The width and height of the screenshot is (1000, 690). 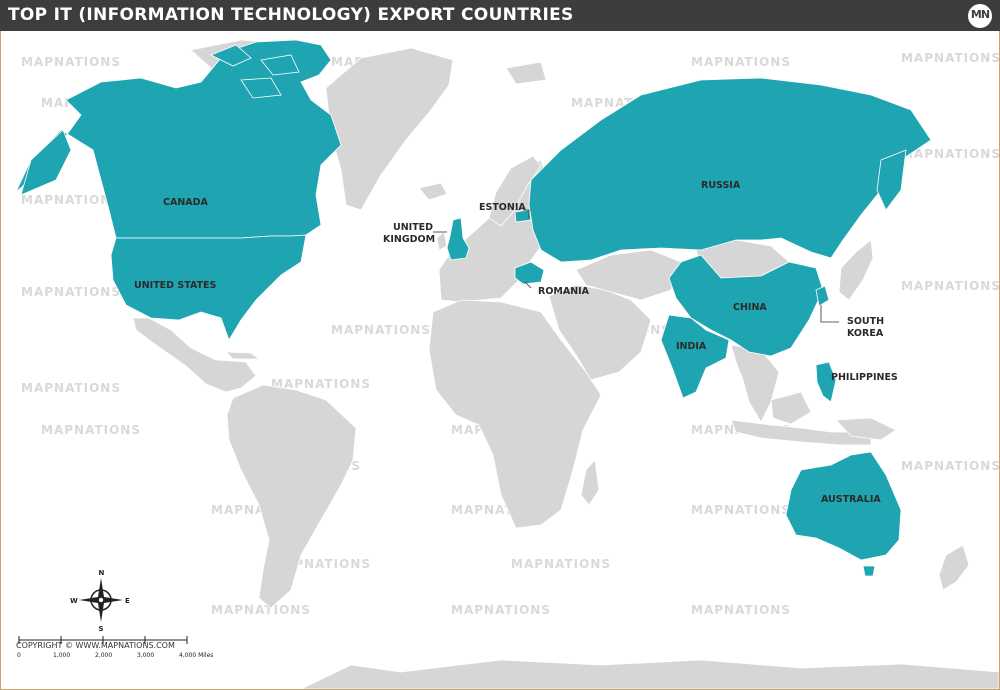 I want to click on label-estonia: ESTONIA, so click(x=502, y=207).